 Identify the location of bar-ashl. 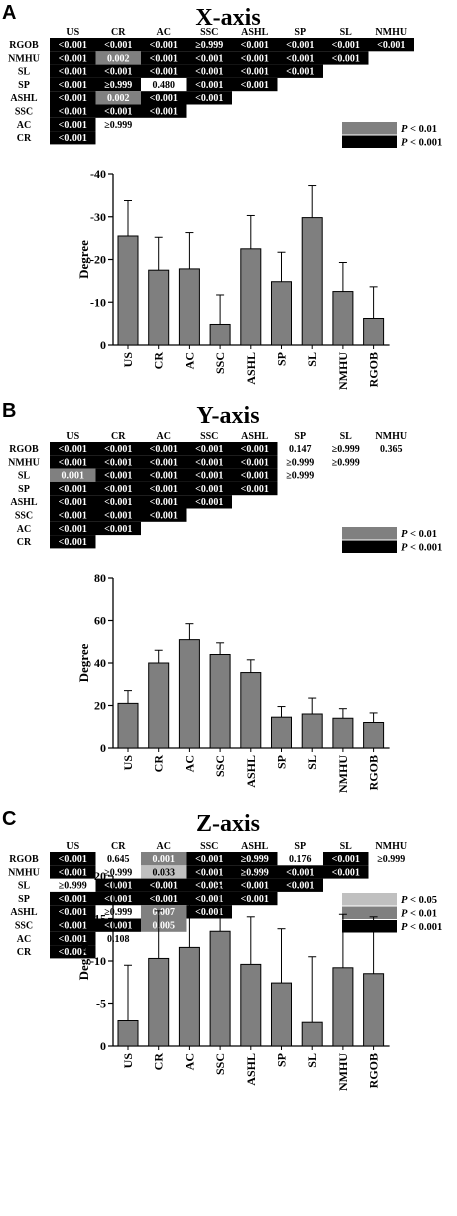
(251, 710).